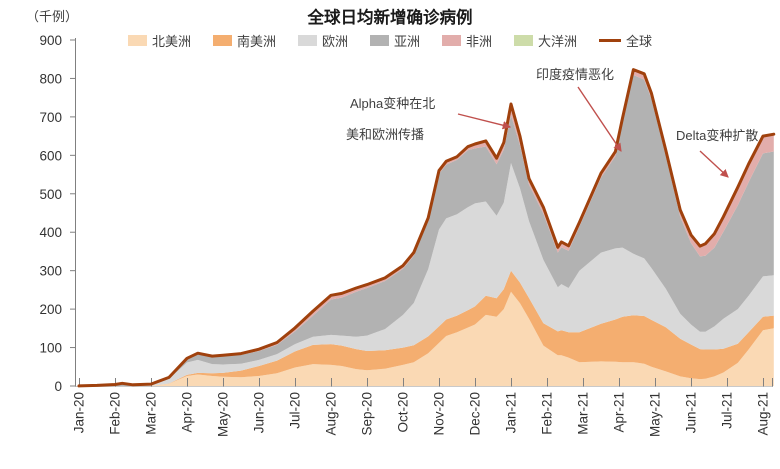  I want to click on y-tick-label: 900, so click(50, 40).